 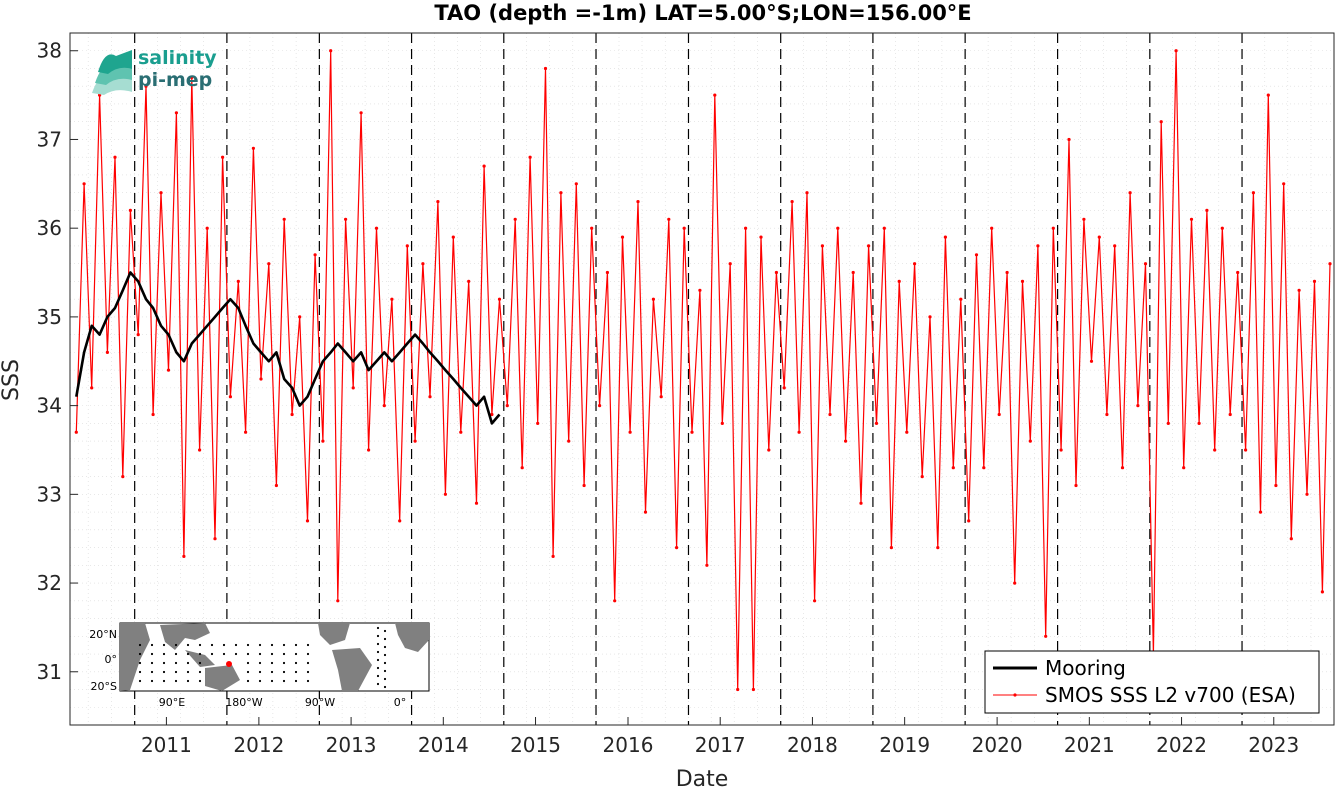 What do you see at coordinates (1181, 745) in the screenshot?
I see `x-tick-label: 2022` at bounding box center [1181, 745].